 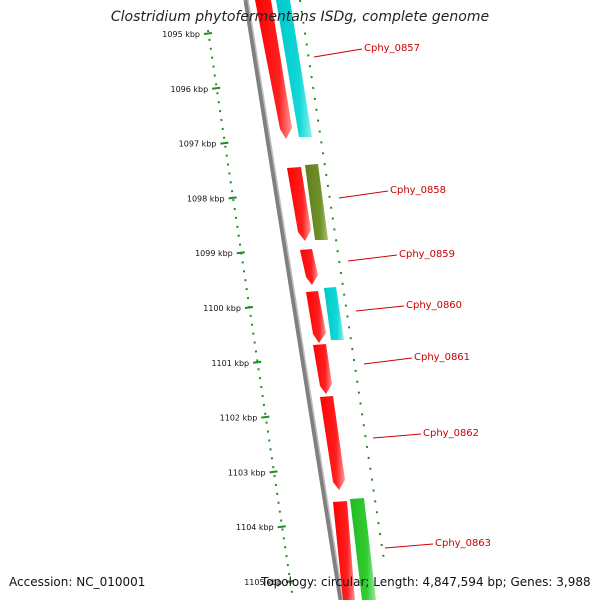 I want to click on scale-tick-label: 1099 kbp, so click(x=214, y=253).